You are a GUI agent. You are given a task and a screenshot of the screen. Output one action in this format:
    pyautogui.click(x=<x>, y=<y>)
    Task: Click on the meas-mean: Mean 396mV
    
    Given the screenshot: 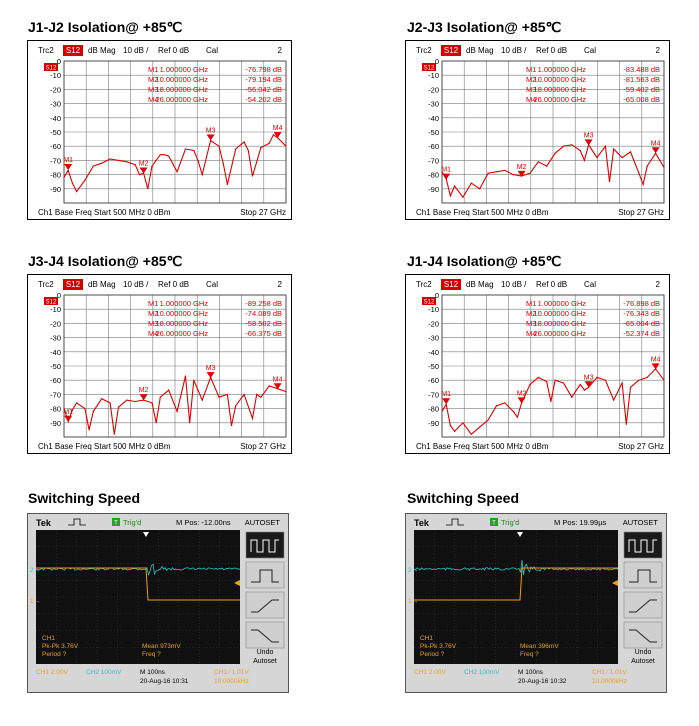 What is the action you would take?
    pyautogui.click(x=539, y=646)
    